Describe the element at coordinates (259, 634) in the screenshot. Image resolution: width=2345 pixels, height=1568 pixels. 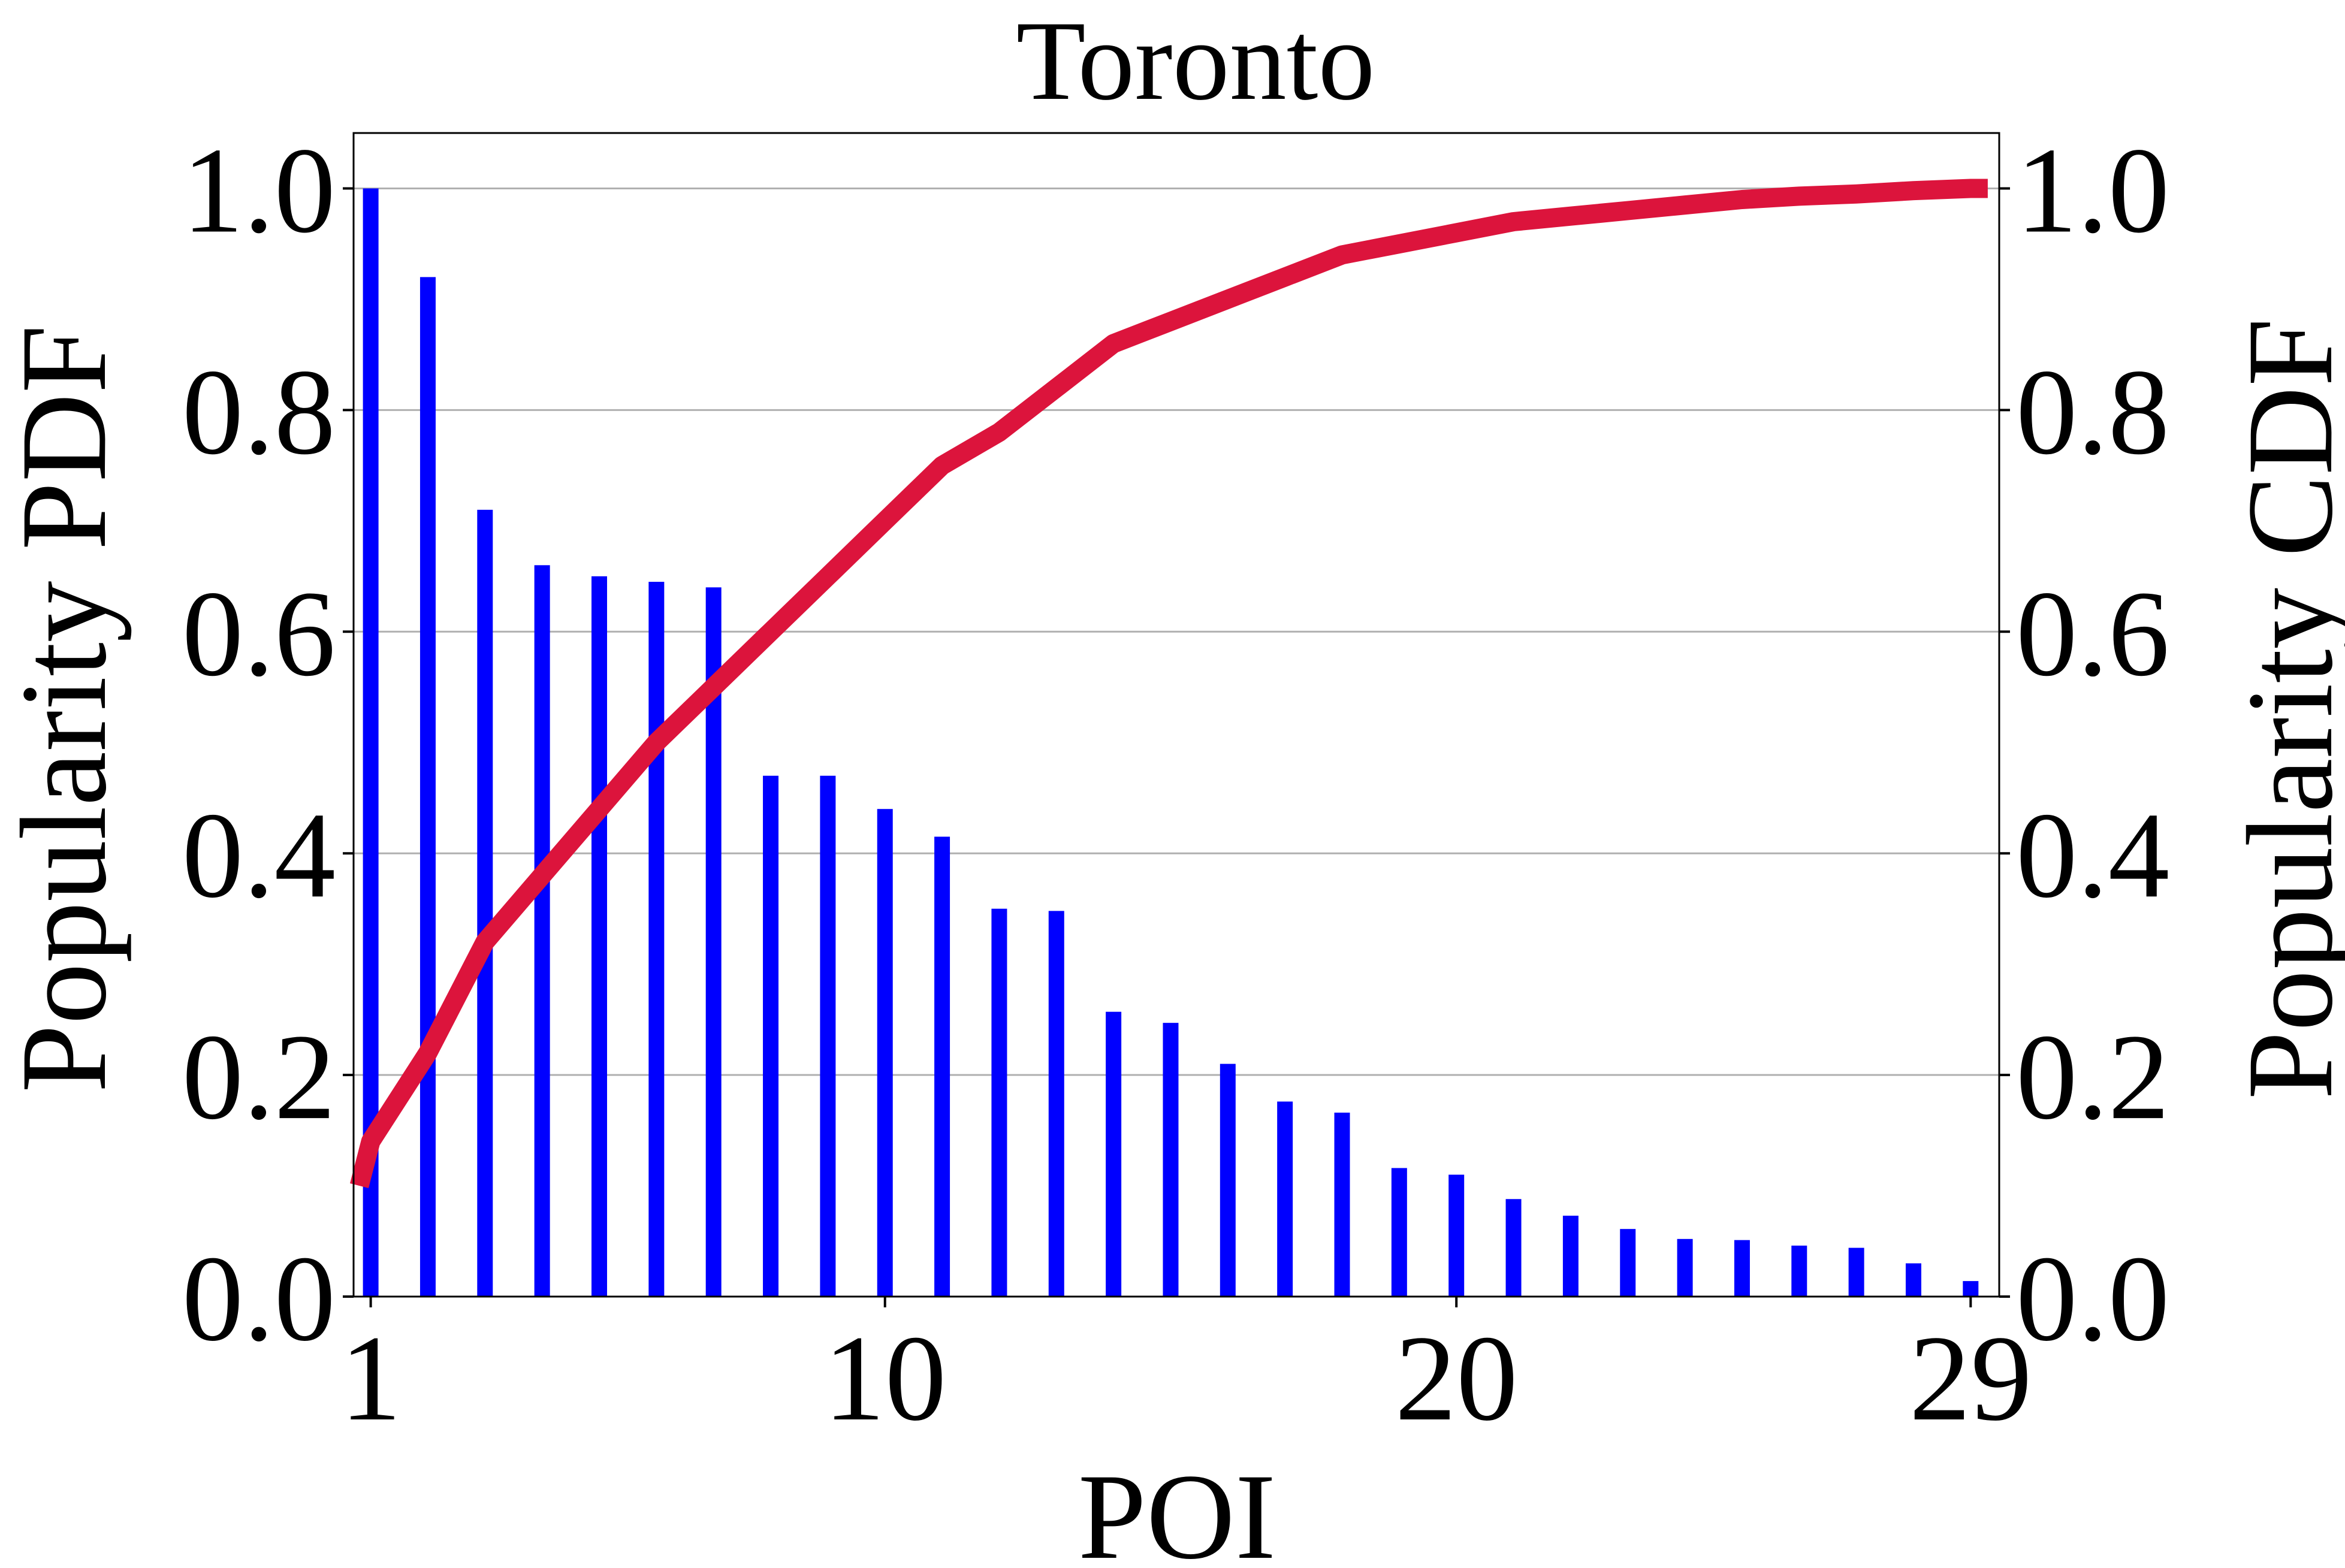
I see `left-y-tick-label-3: 0.6` at that location.